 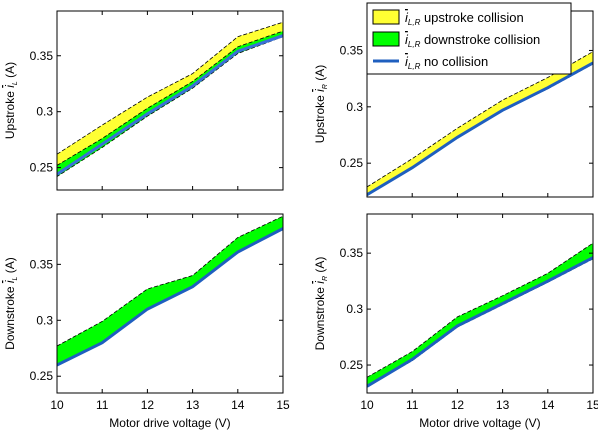 What do you see at coordinates (454, 61) in the screenshot?
I see `label-rest: no collision` at bounding box center [454, 61].